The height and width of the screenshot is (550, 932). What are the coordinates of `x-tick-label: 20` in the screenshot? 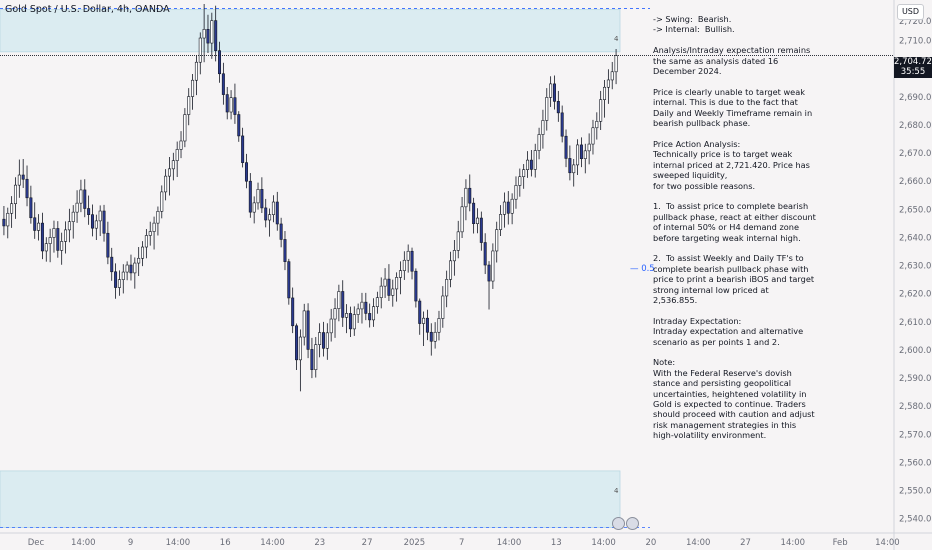 It's located at (650, 543).